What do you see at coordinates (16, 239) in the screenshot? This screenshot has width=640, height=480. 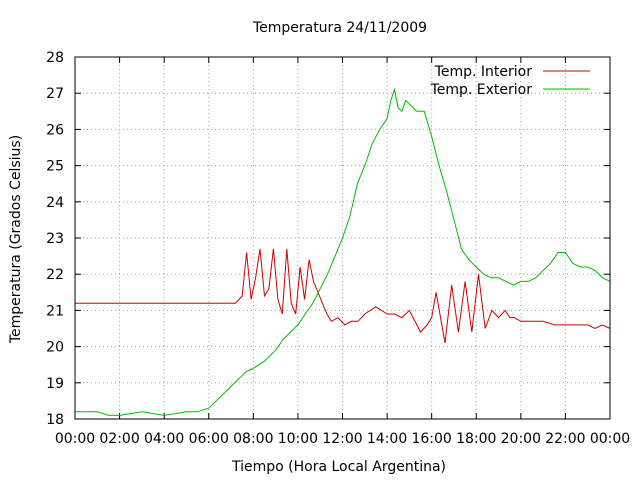 I see `y-axis-label: Temperatura (Grados Celsius)` at bounding box center [16, 239].